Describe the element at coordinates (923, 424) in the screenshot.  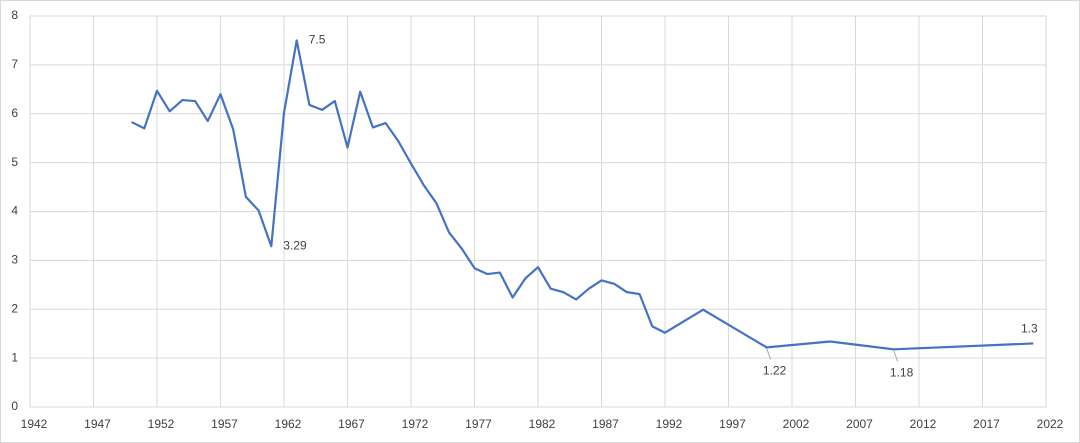
I see `x-tick-label: 2012` at that location.